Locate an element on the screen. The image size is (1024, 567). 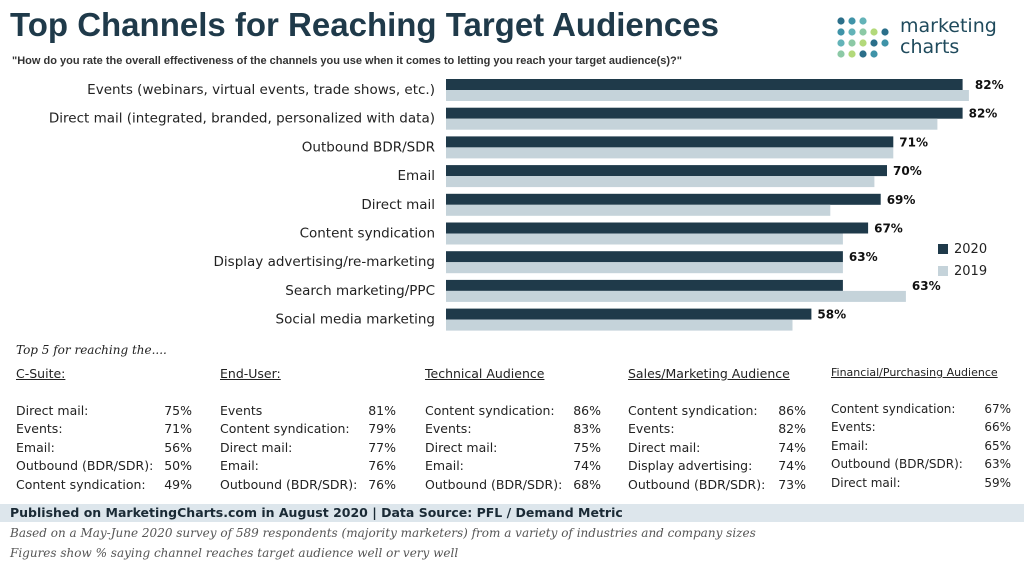
item-value: 77% is located at coordinates (382, 447).